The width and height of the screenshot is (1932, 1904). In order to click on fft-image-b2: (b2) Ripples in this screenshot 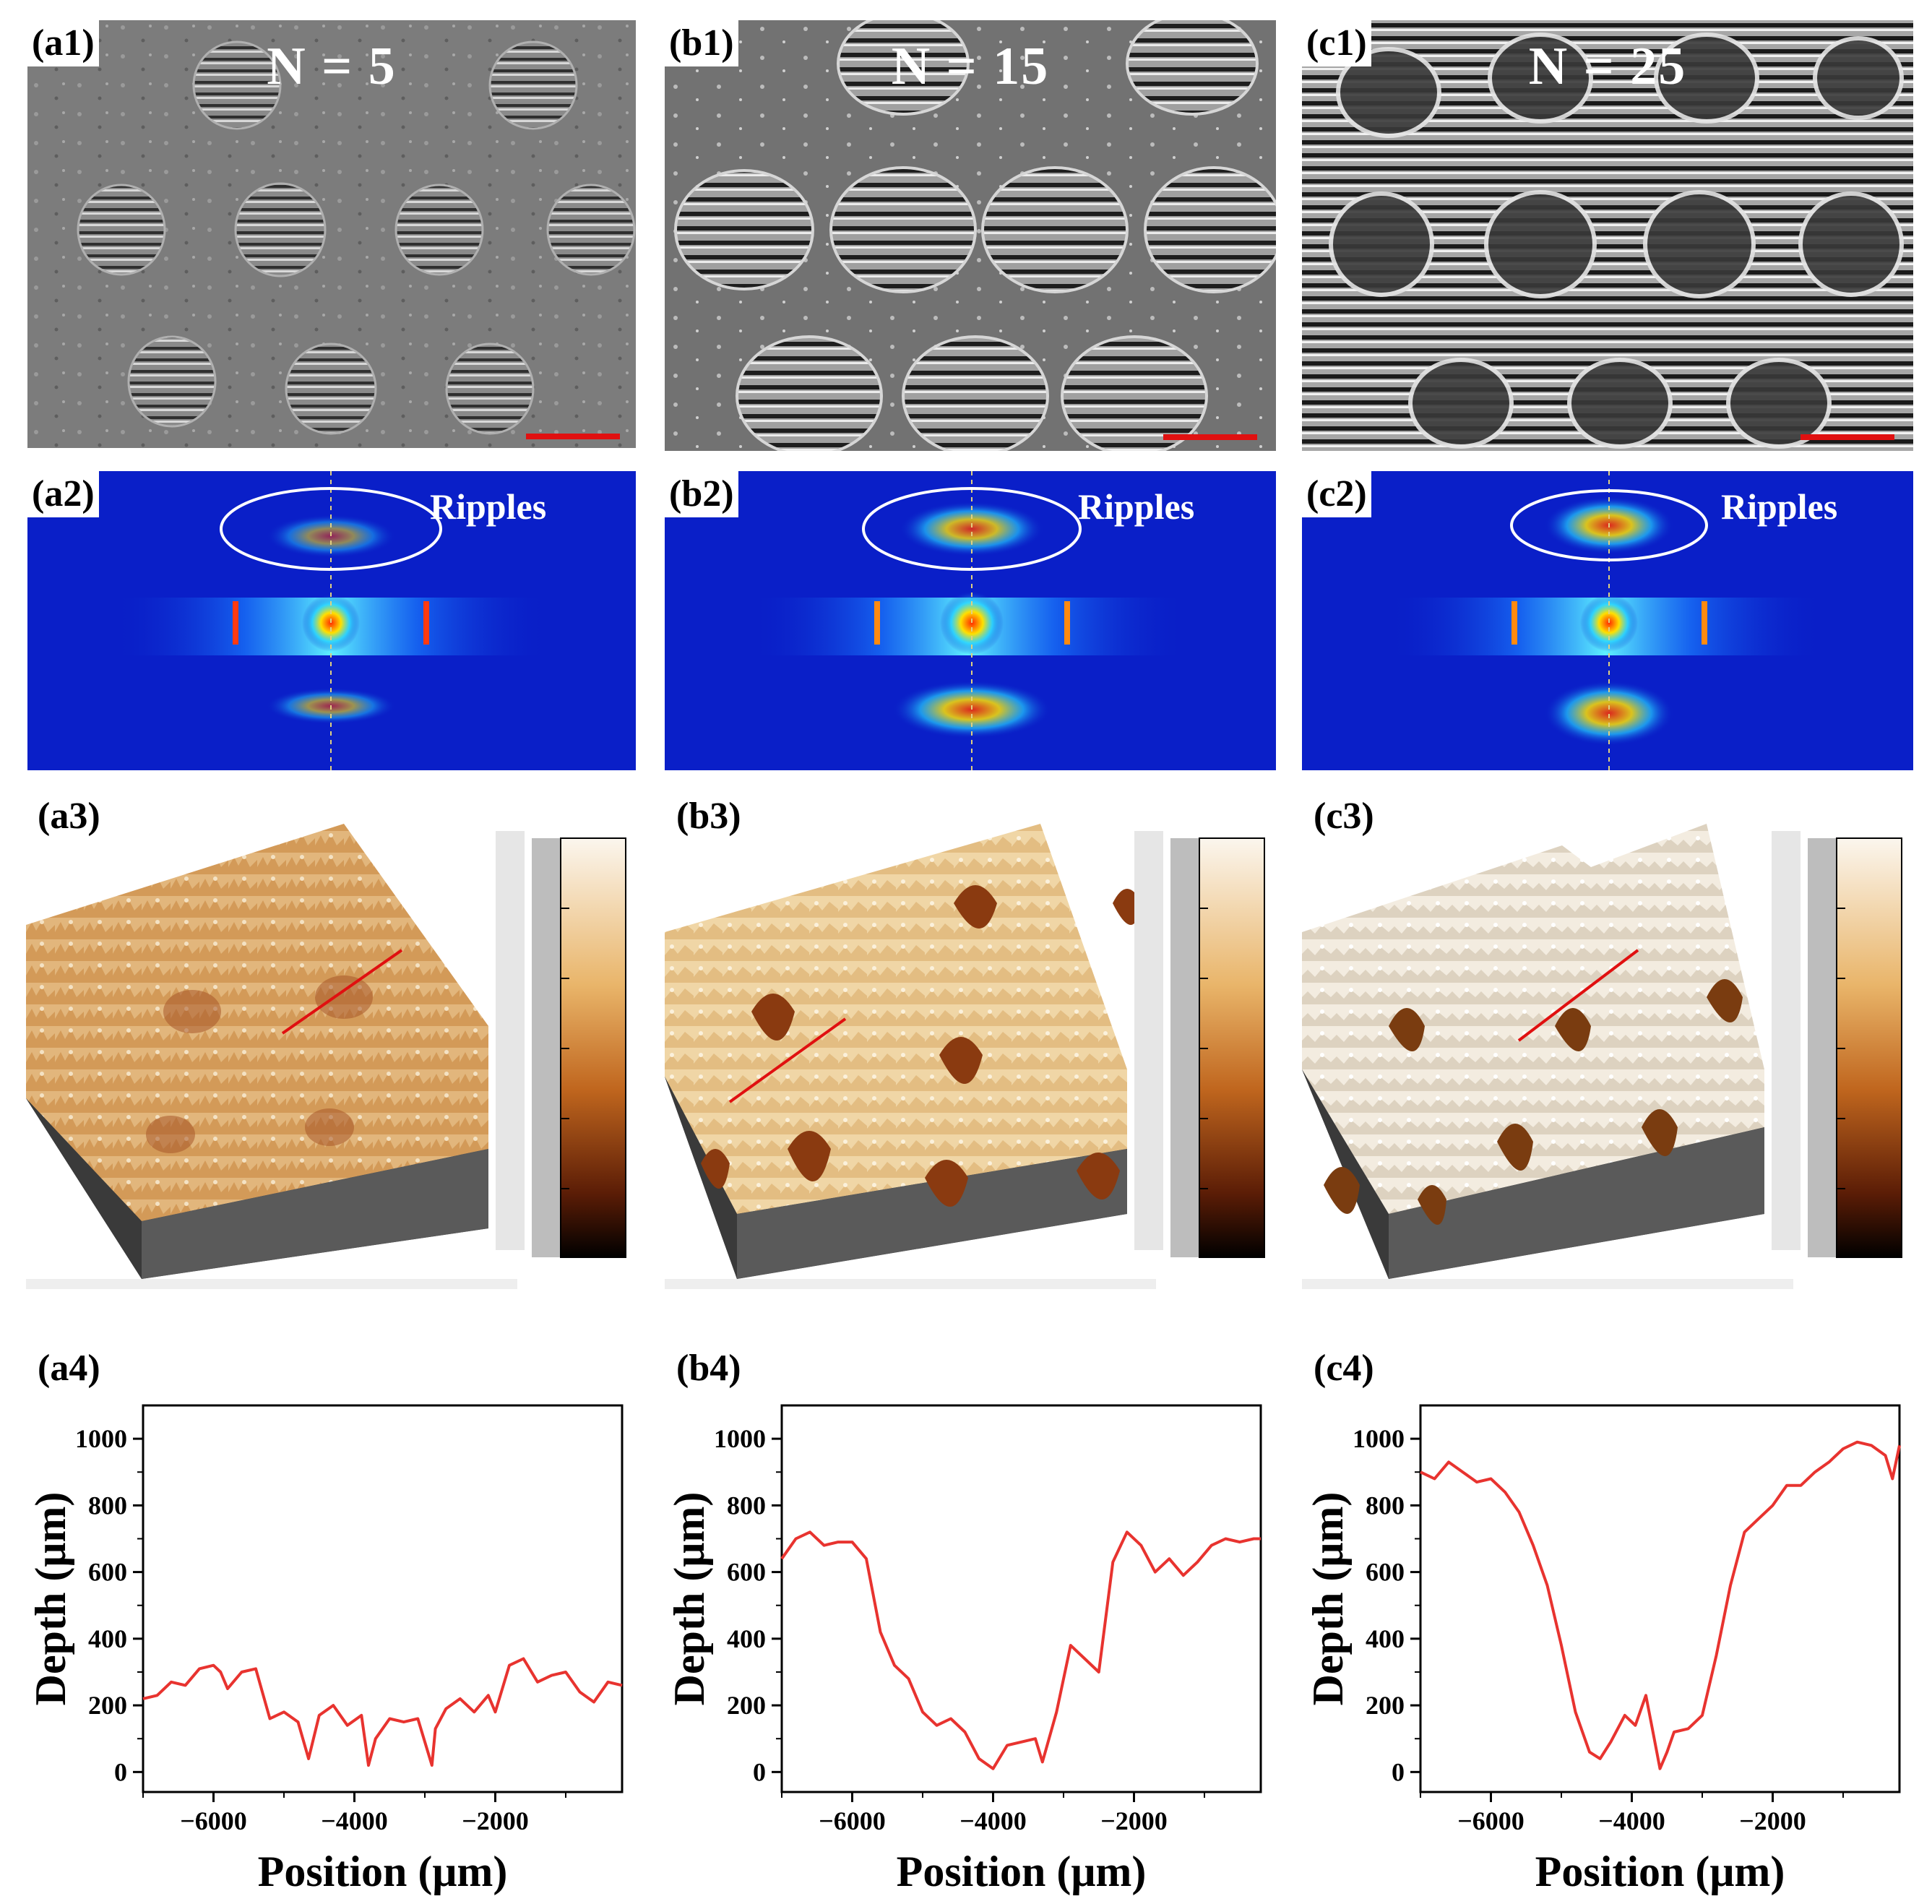, I will do `click(970, 620)`.